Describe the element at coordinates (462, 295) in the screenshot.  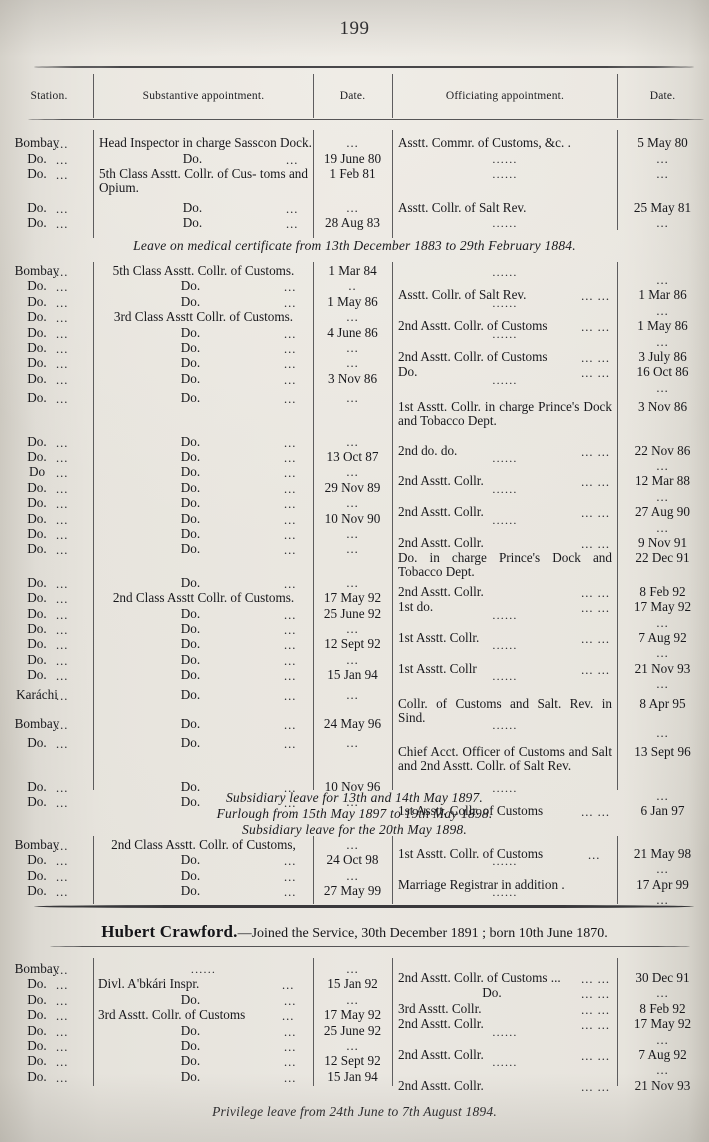
I see `cell-officiating: Asstt. Collr. of Salt Rev.` at that location.